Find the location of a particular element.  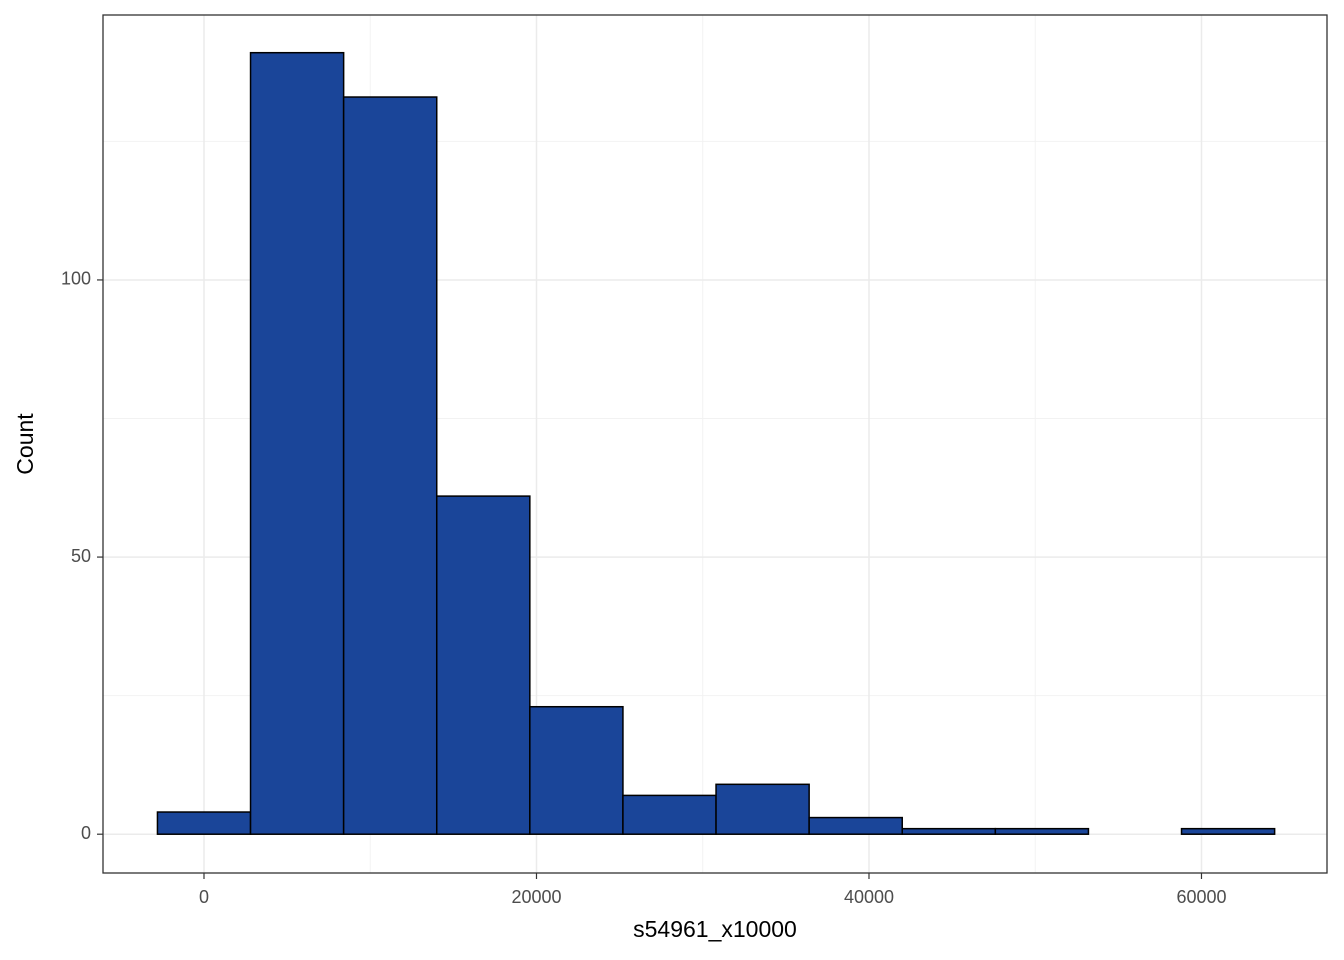

x-axis-title: s54961_x10000 is located at coordinates (715, 929).